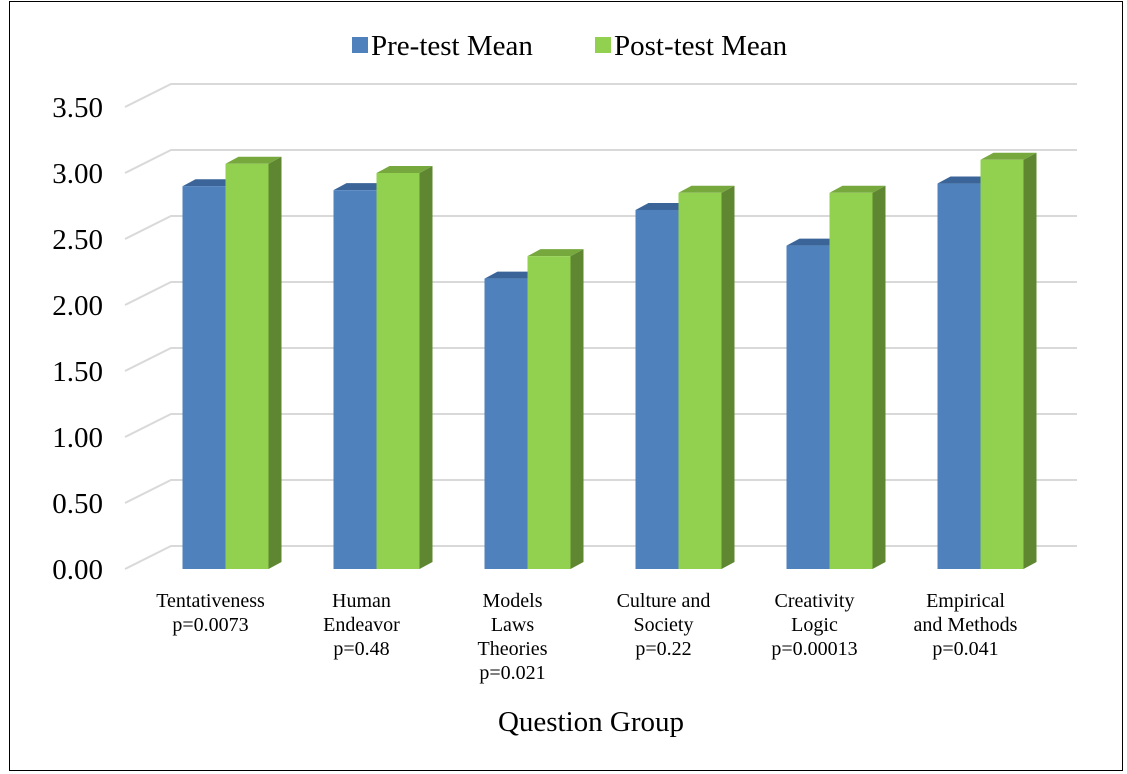  I want to click on x-category-line: p=0.021, so click(512, 673).